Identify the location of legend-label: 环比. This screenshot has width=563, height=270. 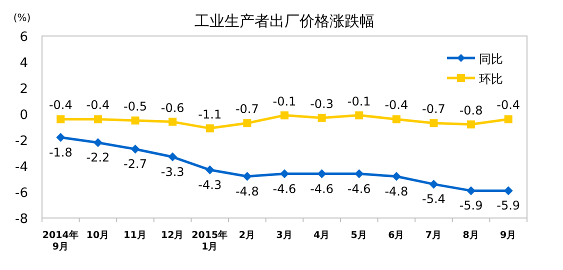
(491, 79).